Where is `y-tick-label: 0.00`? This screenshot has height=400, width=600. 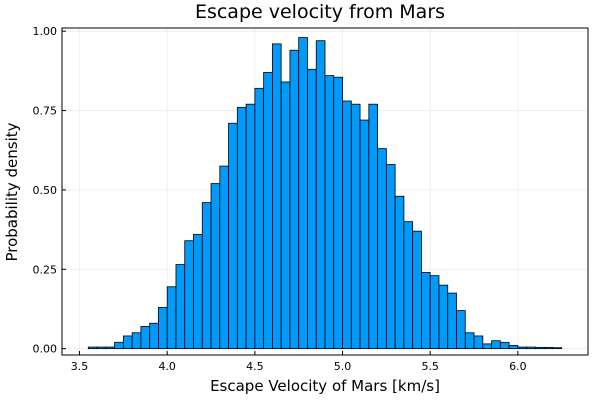
y-tick-label: 0.00 is located at coordinates (45, 349).